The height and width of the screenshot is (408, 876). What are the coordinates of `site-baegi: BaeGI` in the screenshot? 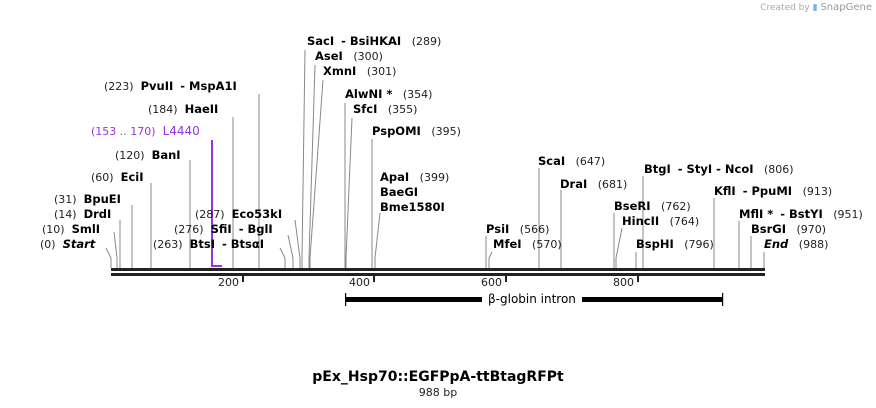 It's located at (399, 192).